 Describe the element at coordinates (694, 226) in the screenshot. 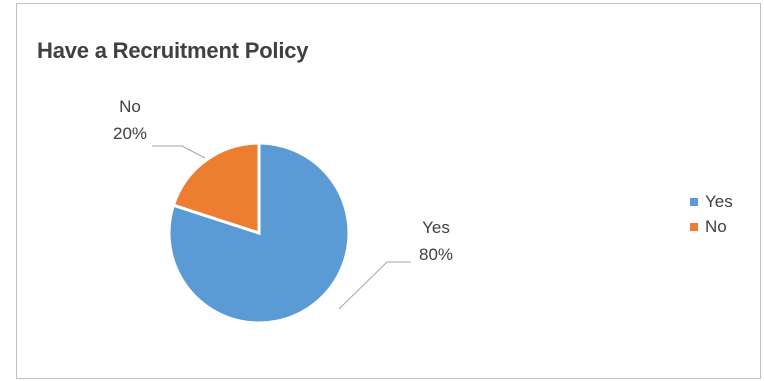

I see `legend-swatch-no` at that location.